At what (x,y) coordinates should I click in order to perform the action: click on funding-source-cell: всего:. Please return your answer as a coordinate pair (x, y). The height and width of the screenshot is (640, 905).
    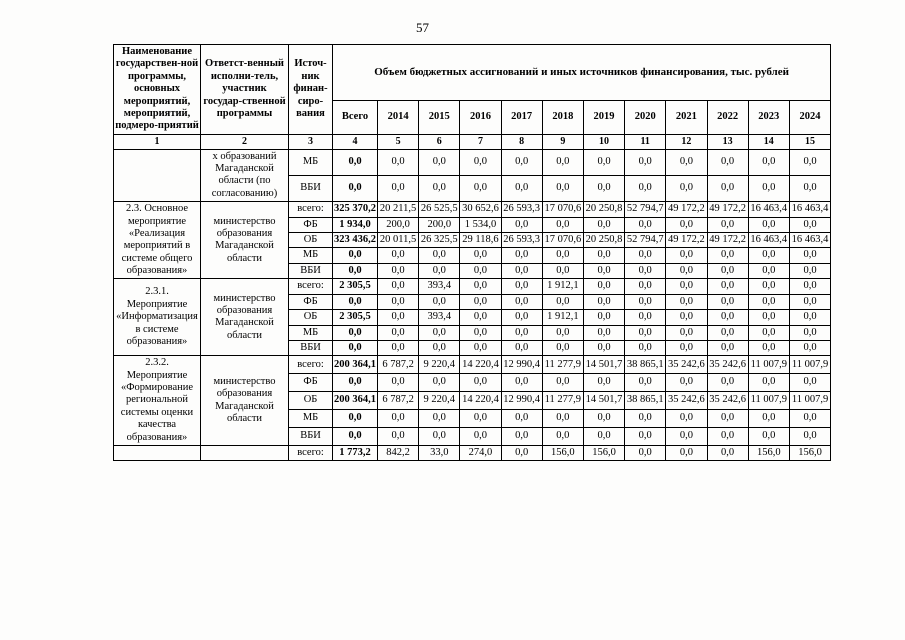
    Looking at the image, I should click on (310, 209).